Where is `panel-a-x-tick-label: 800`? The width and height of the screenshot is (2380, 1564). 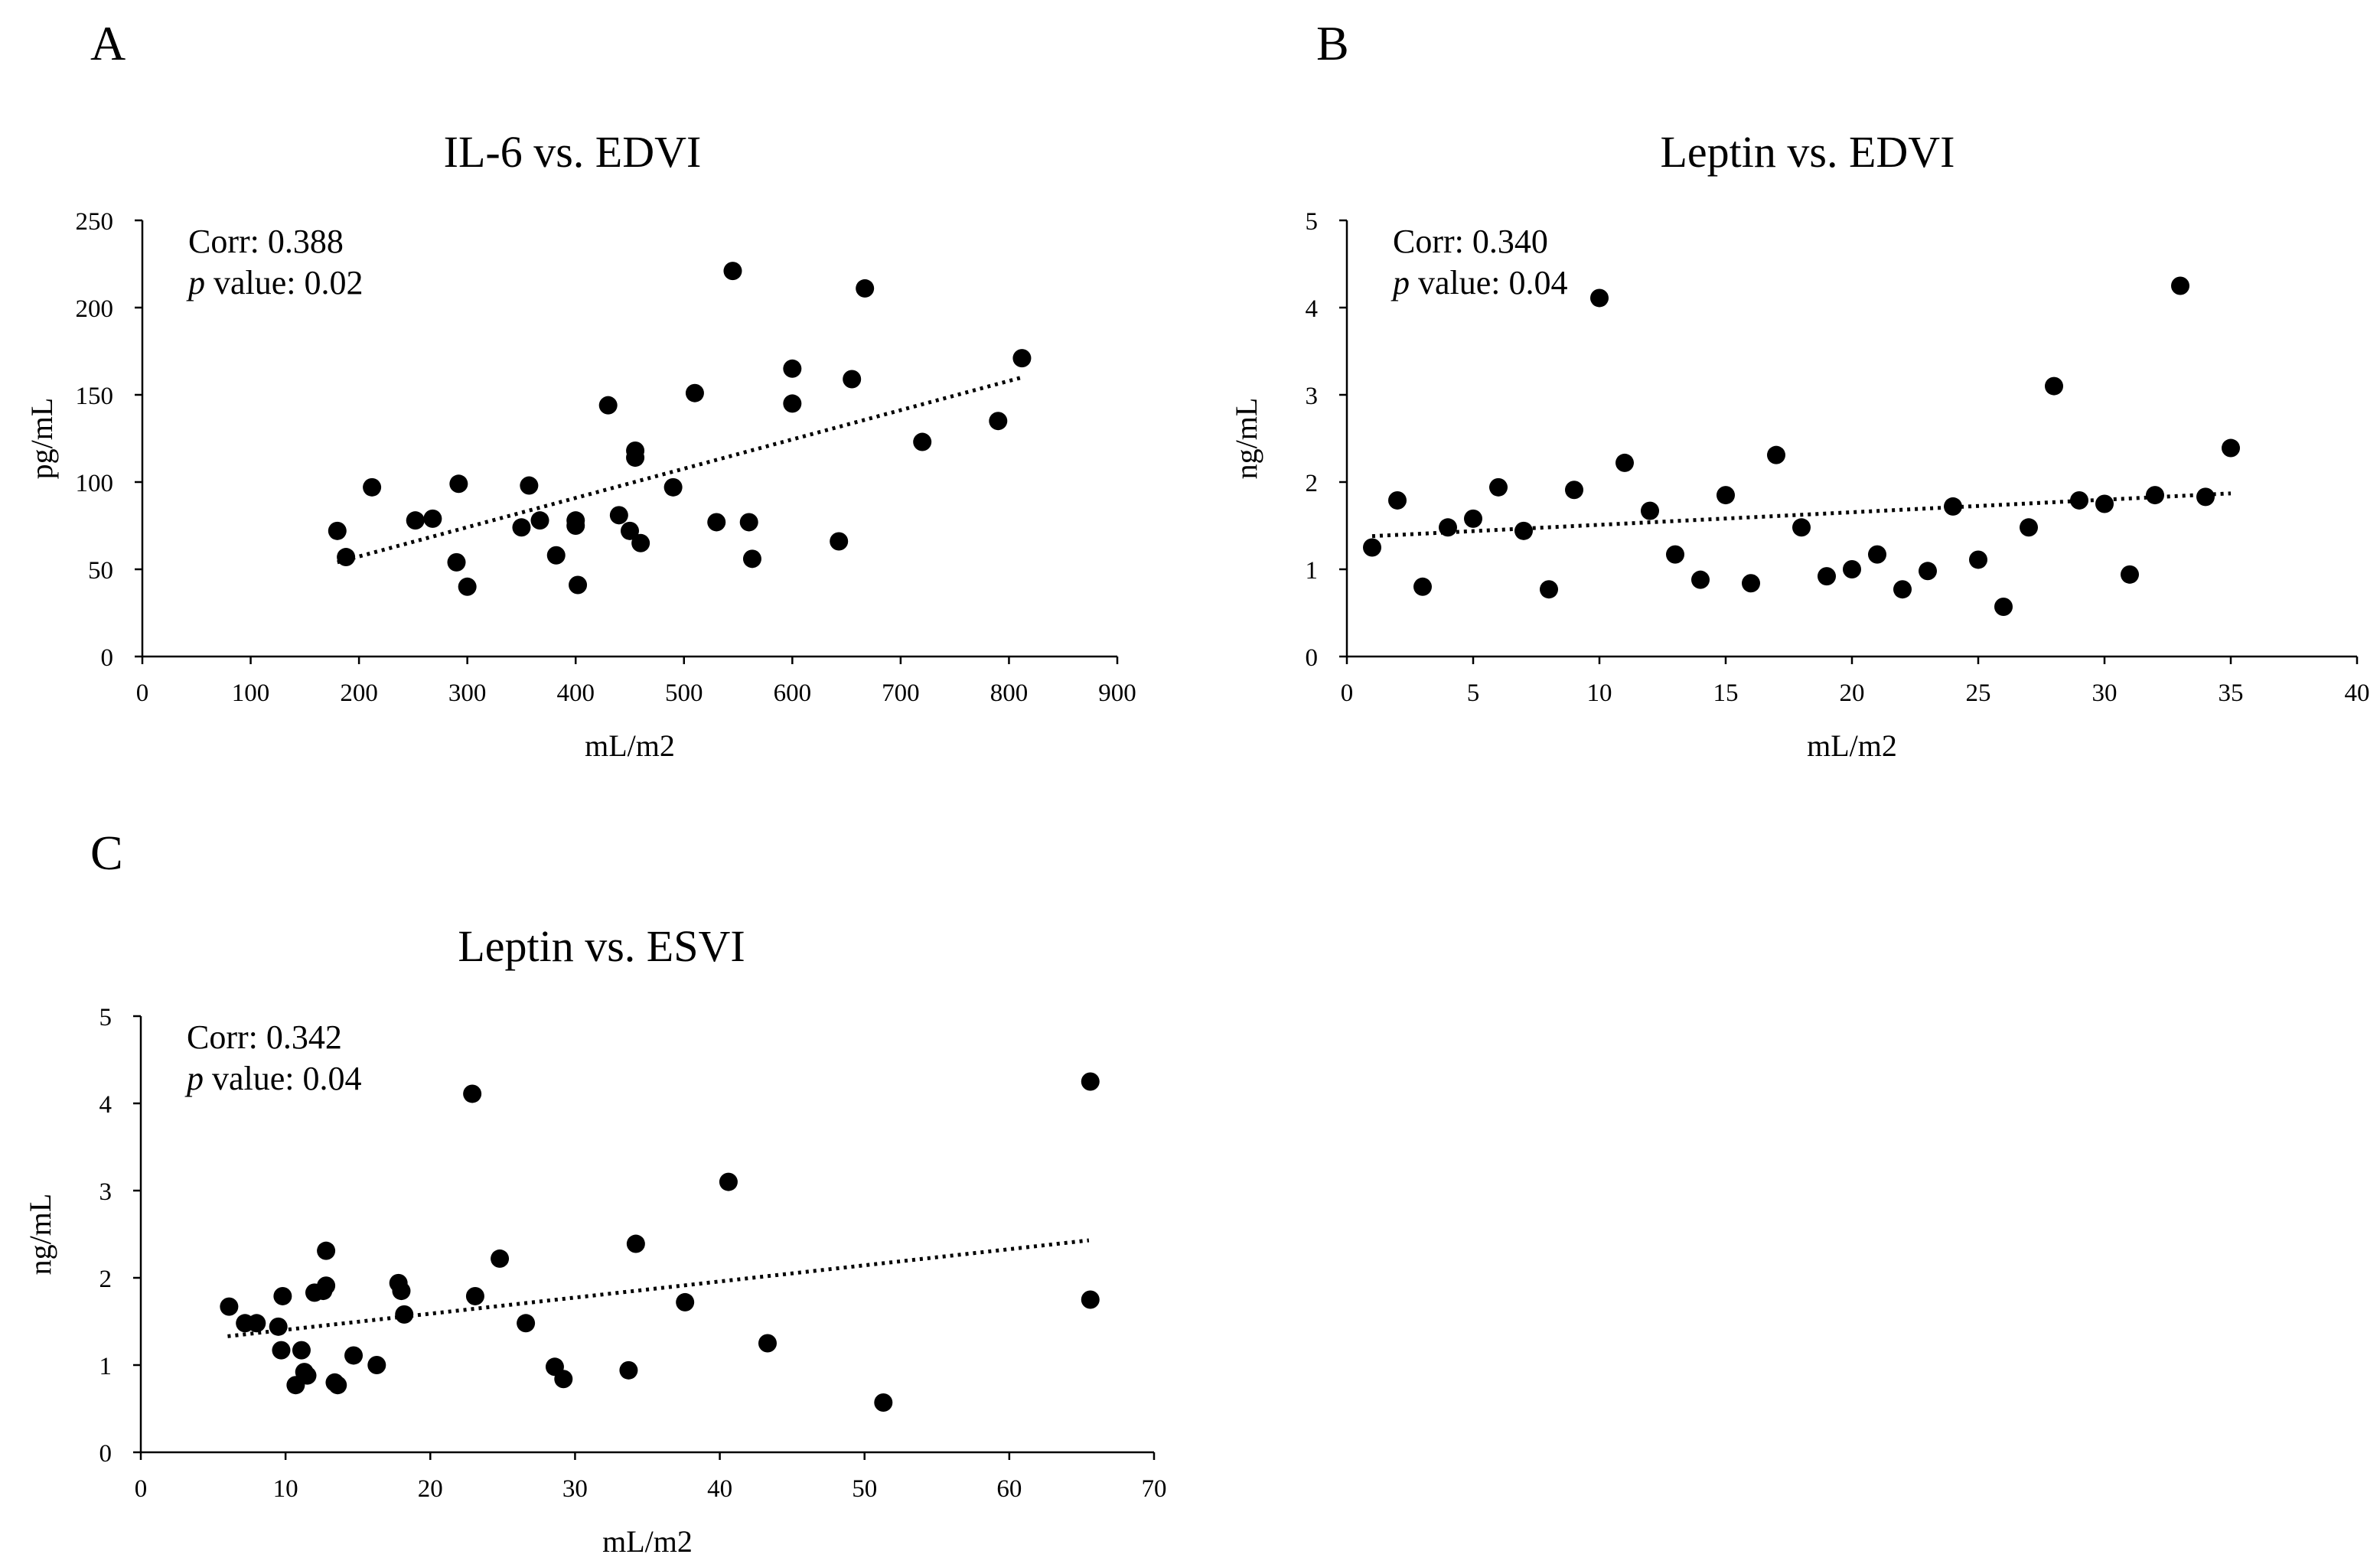
panel-a-x-tick-label: 800 is located at coordinates (1009, 693).